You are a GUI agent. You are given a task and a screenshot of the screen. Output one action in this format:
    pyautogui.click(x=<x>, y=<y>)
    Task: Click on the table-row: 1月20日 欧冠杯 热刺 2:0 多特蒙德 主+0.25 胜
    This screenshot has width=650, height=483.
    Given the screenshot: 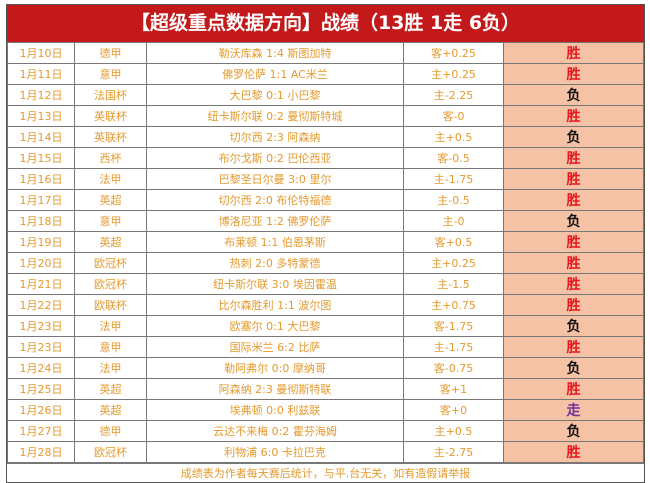 What is the action you would take?
    pyautogui.click(x=325, y=263)
    